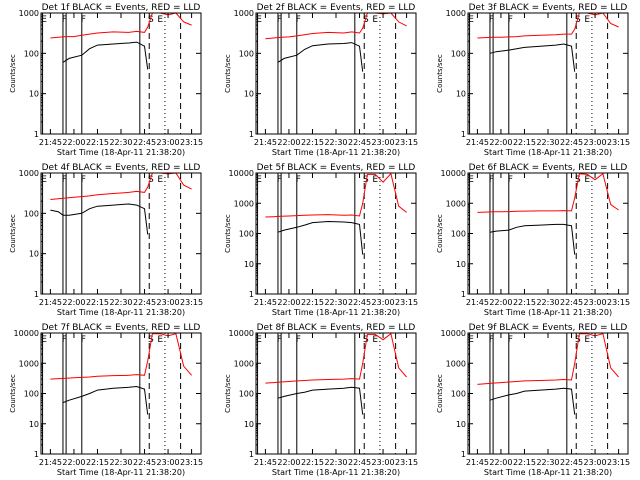 This screenshot has height=480, width=640. Describe the element at coordinates (463, 454) in the screenshot. I see `y-tick-label: 1` at that location.